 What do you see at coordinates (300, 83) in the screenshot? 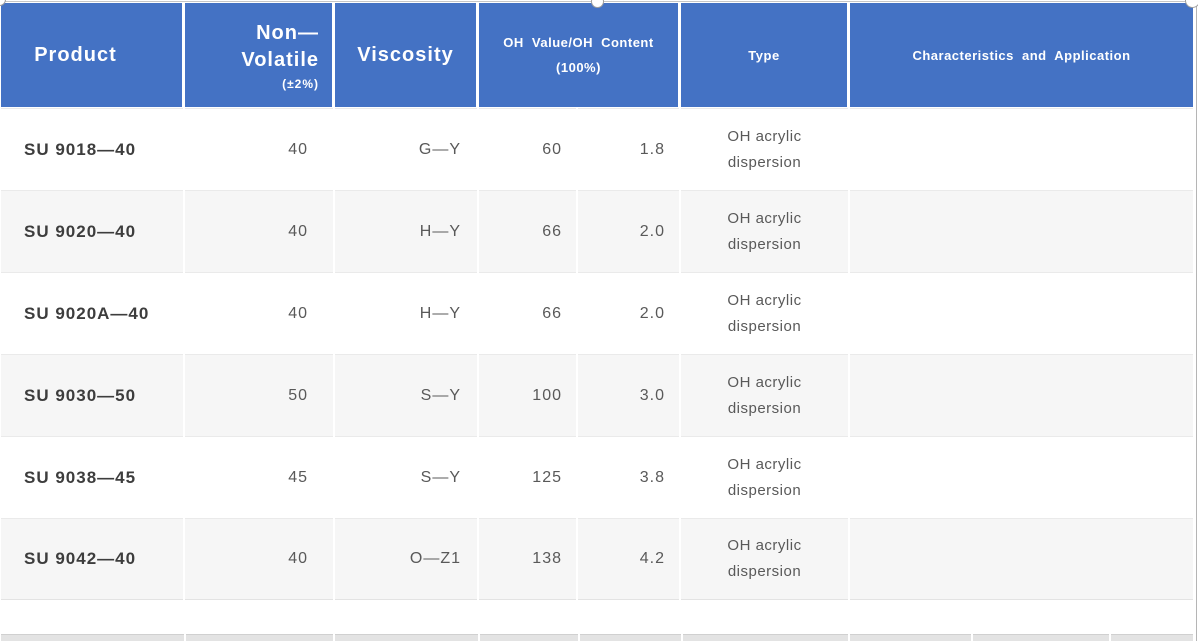
I see `header-non-volatile-tolerance: (±2%)` at bounding box center [300, 83].